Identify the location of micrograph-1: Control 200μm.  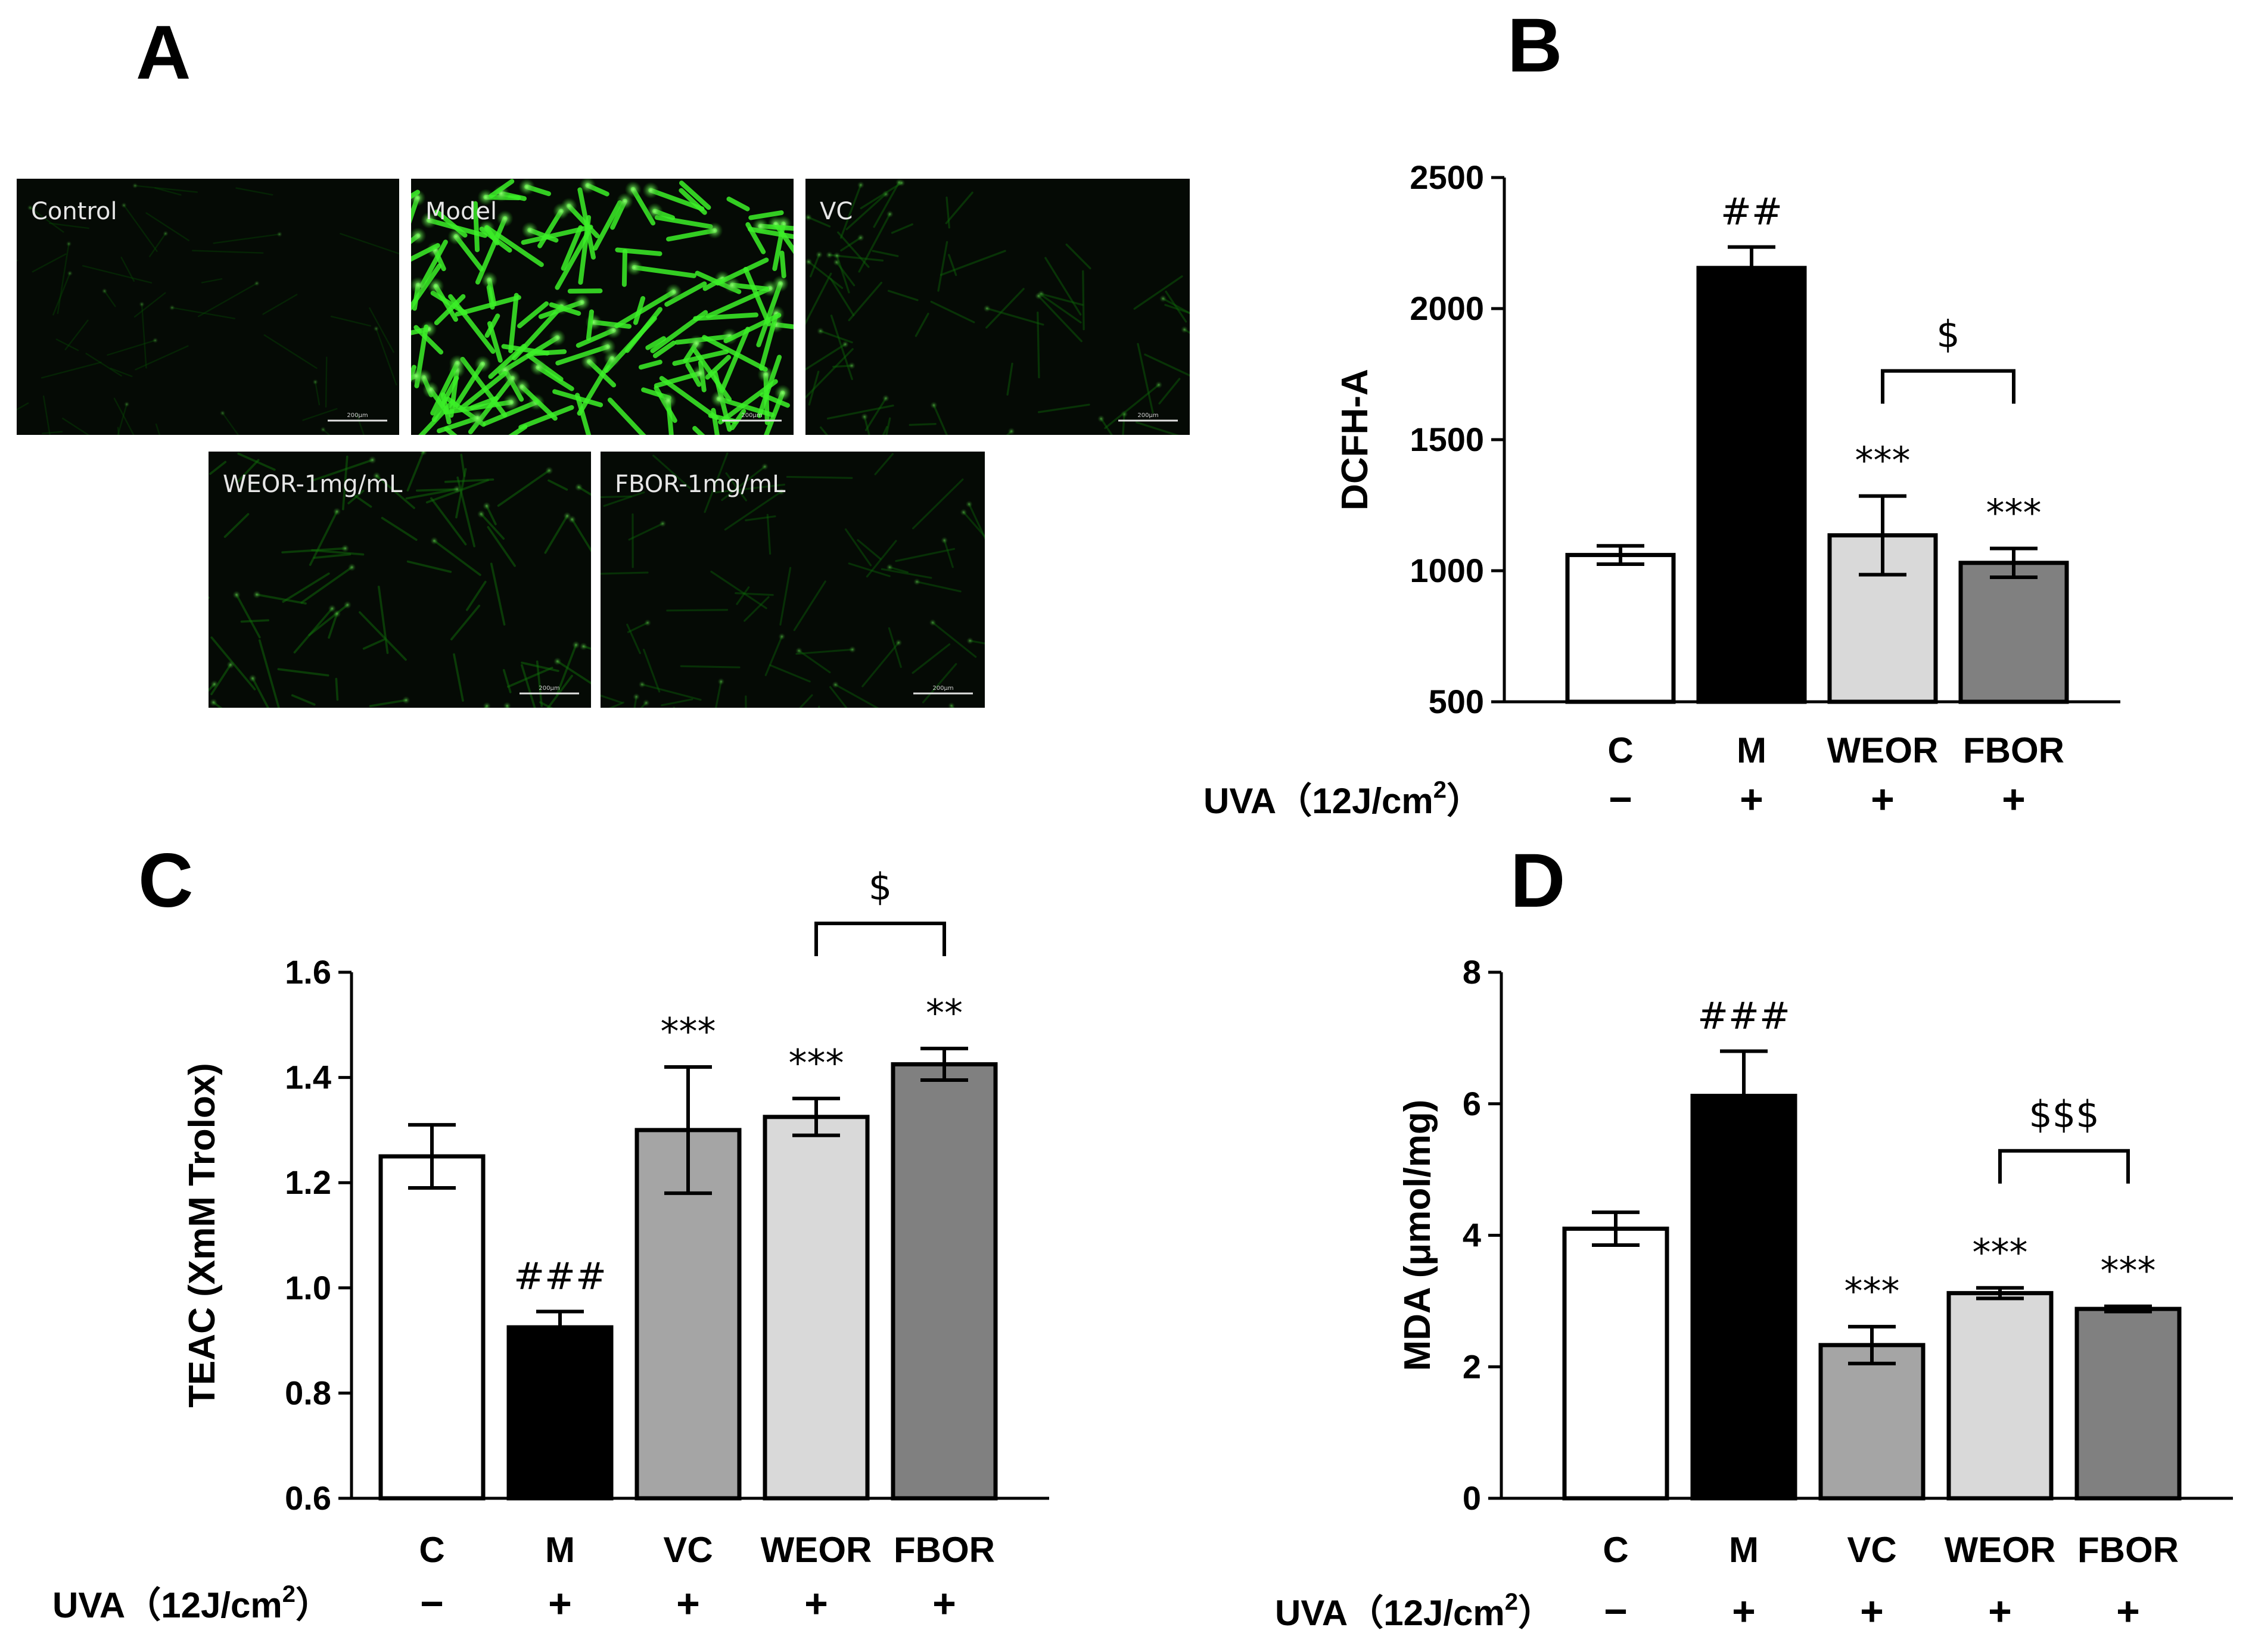
(208, 307).